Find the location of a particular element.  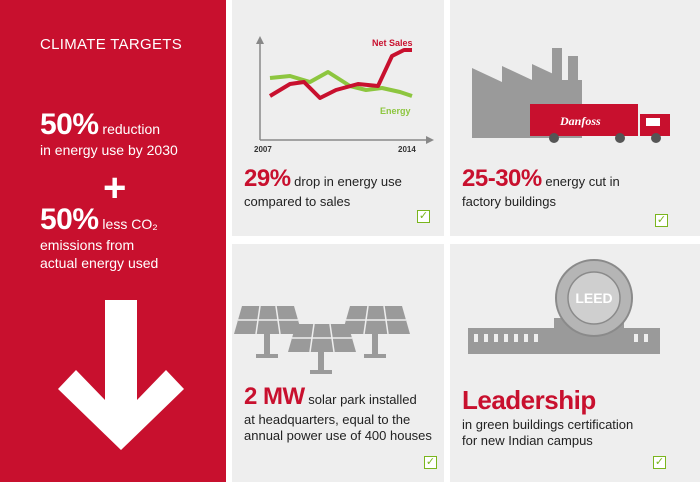

x-axis-arrow is located at coordinates (430, 140).